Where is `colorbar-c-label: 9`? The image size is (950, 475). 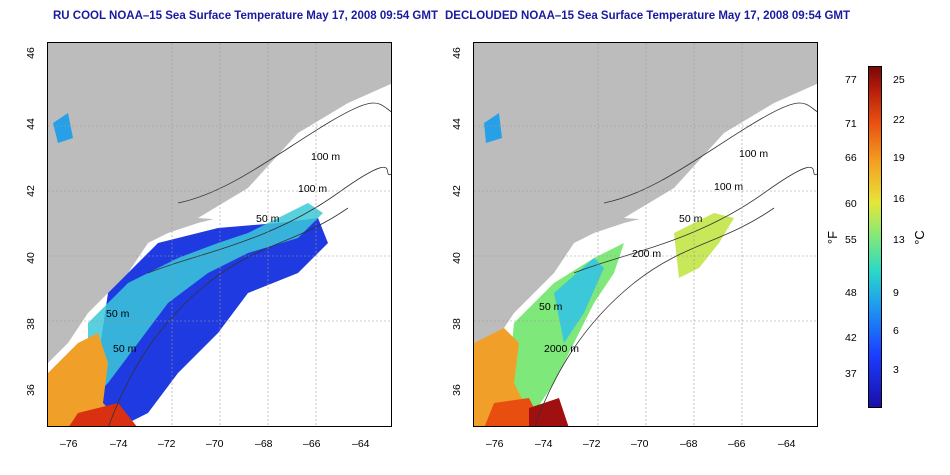 colorbar-c-label: 9 is located at coordinates (896, 293).